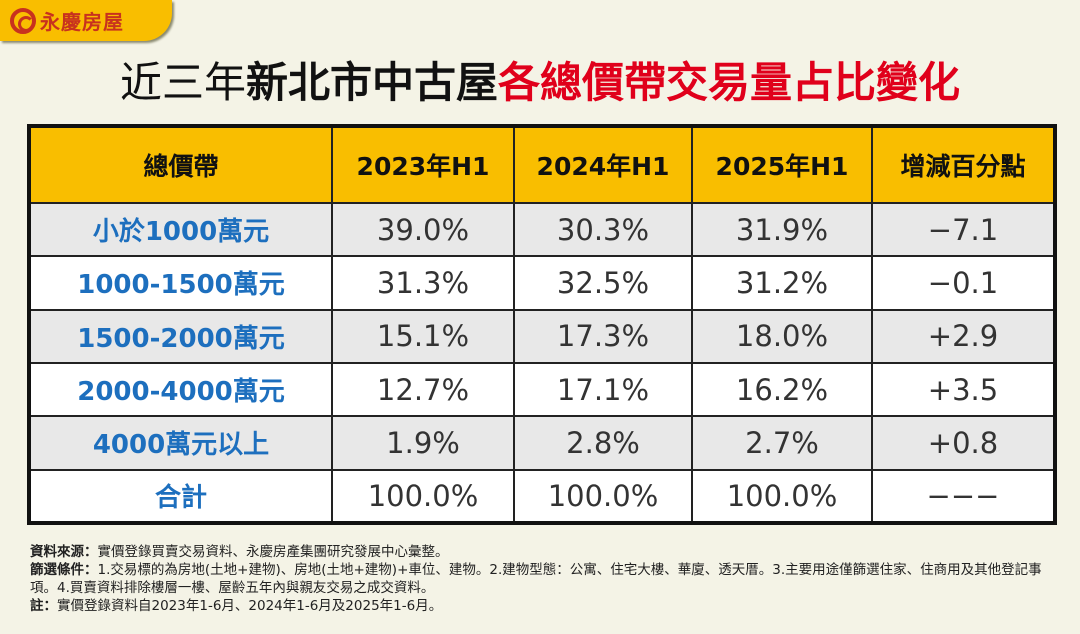  Describe the element at coordinates (180, 229) in the screenshot. I see `row-label: 小於1000萬元` at that location.